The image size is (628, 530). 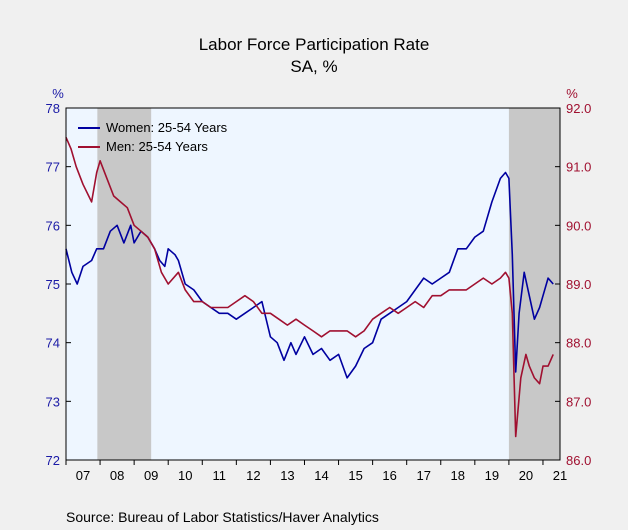 What do you see at coordinates (53, 108) in the screenshot?
I see `left-tick-label-6: 78` at bounding box center [53, 108].